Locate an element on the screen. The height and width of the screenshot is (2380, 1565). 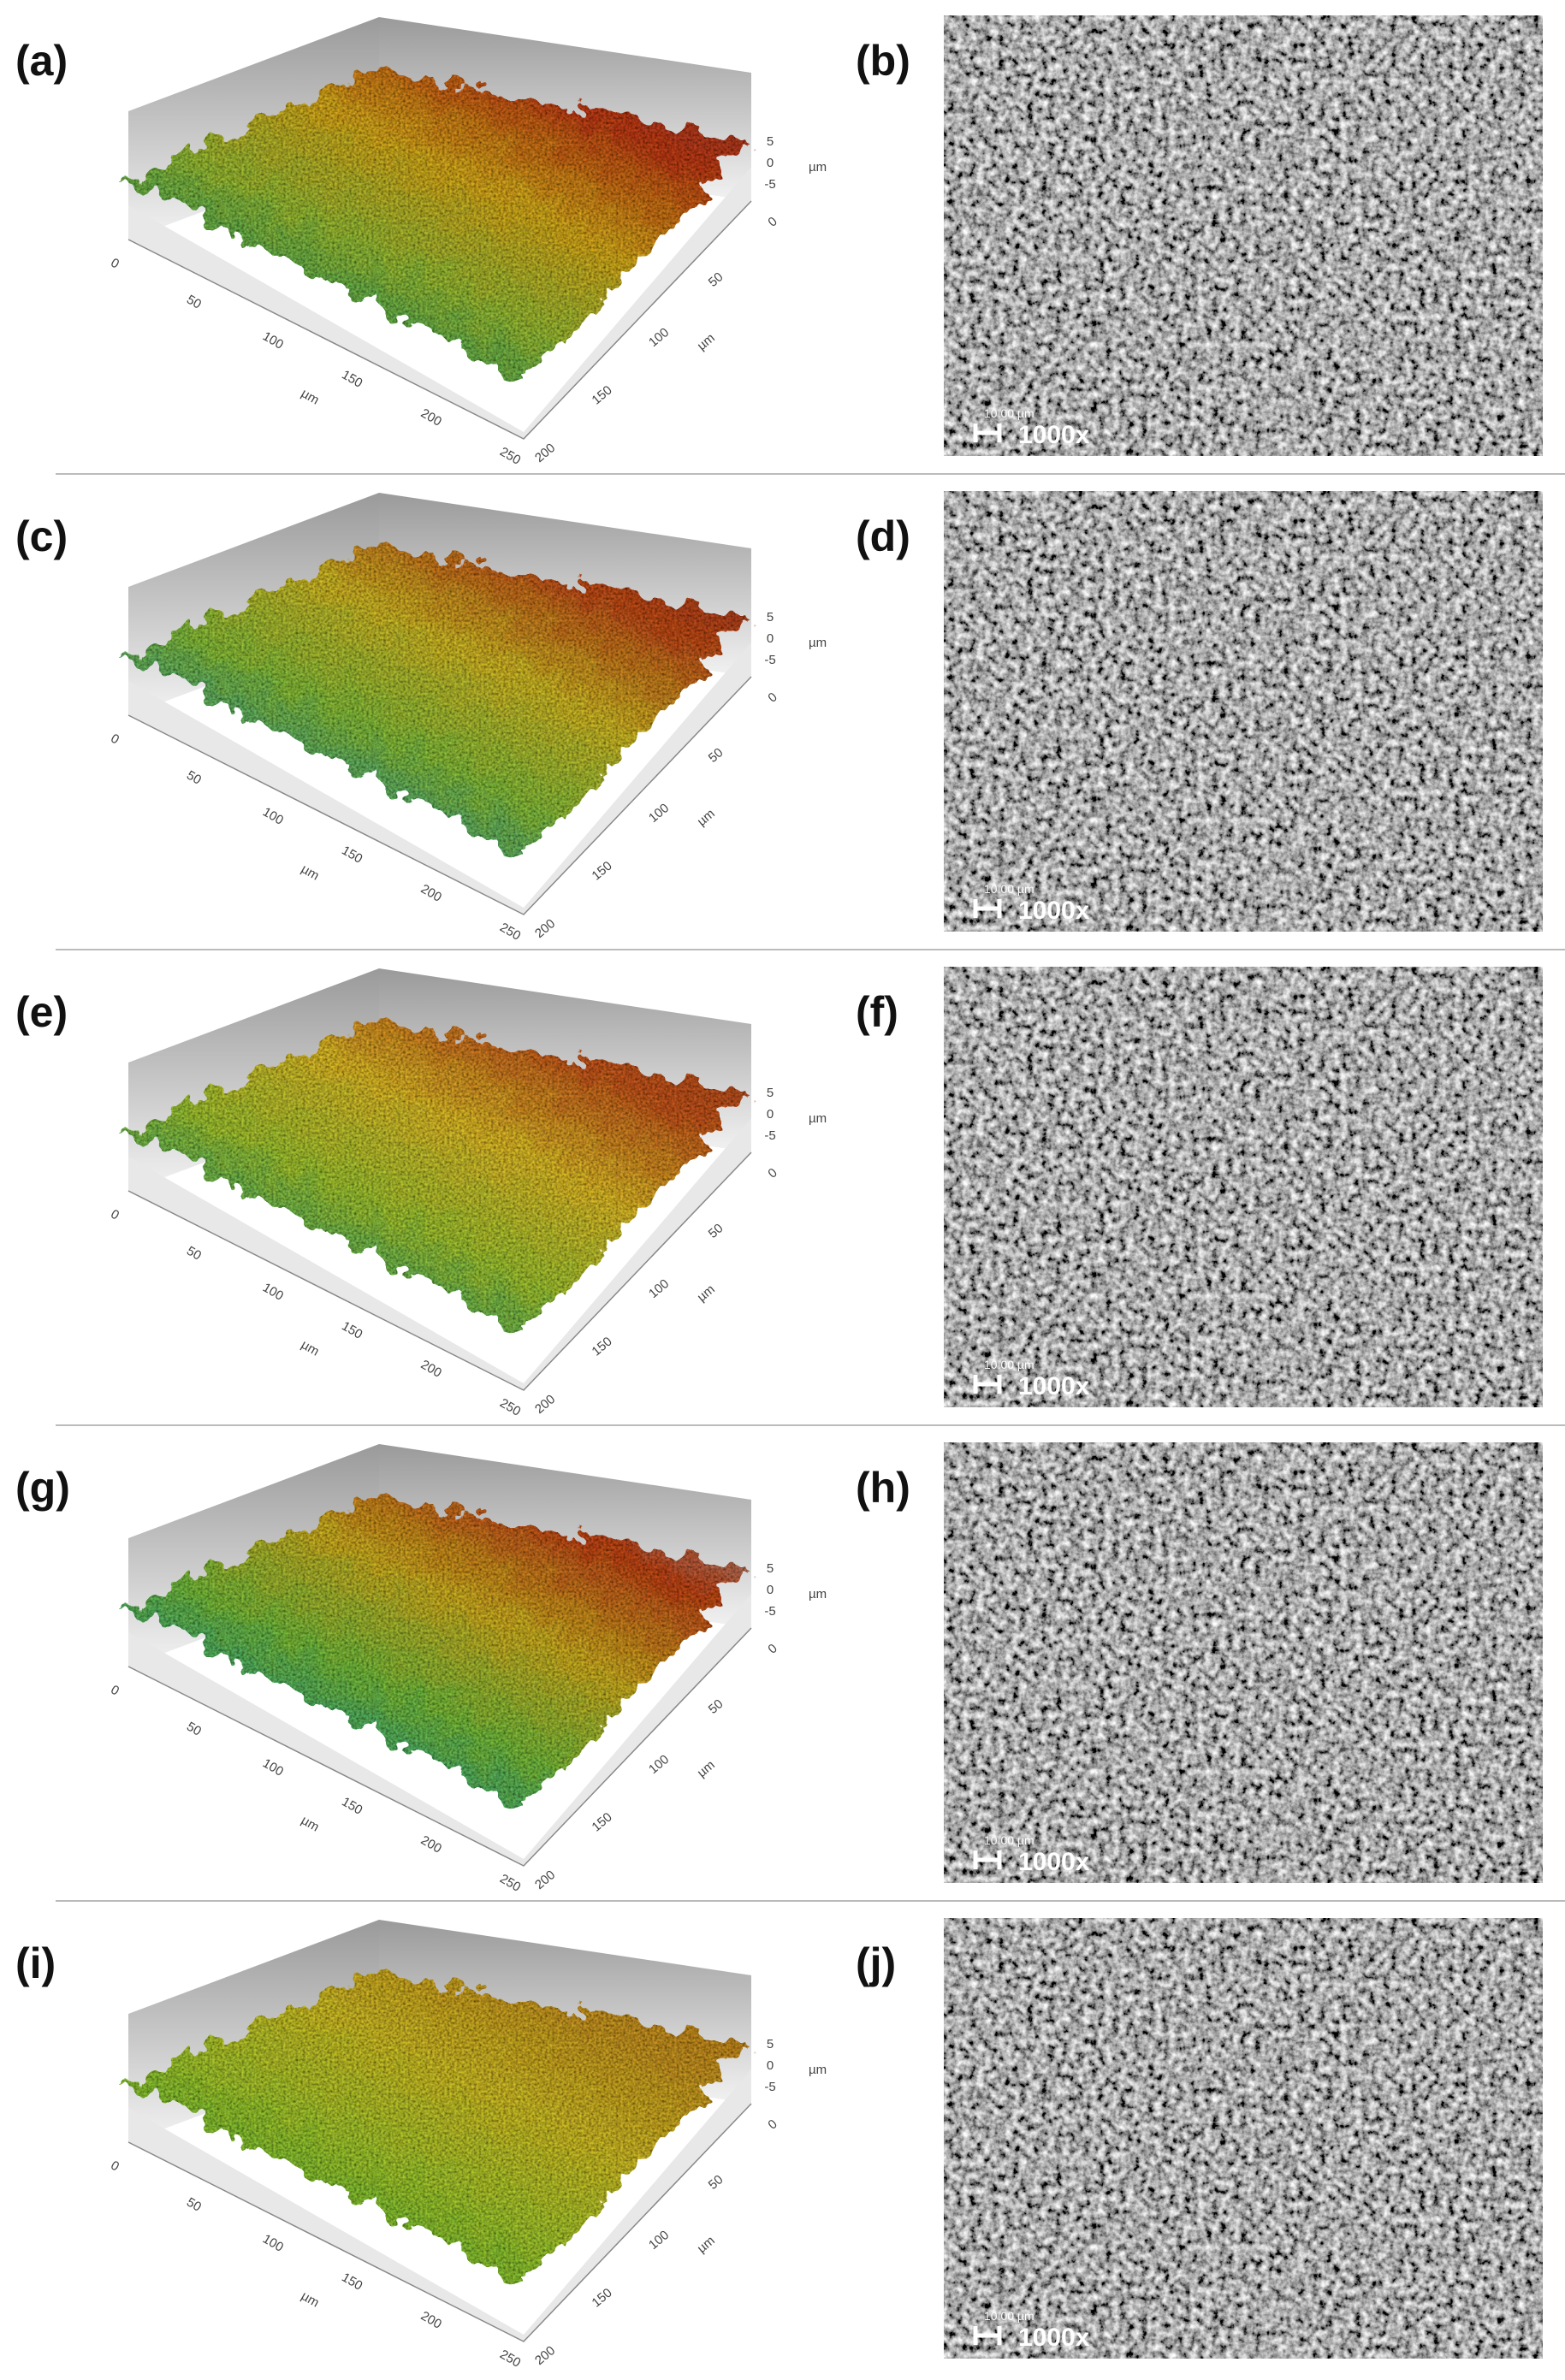
panel-label: (h) is located at coordinates (883, 1488).